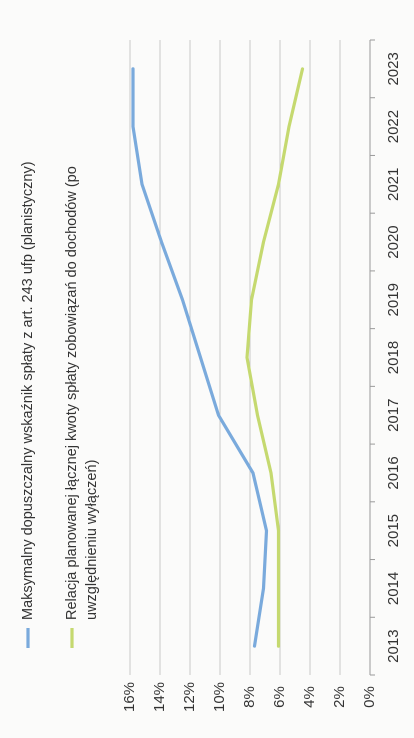  I want to click on x-tick-label: 2017, so click(393, 415).